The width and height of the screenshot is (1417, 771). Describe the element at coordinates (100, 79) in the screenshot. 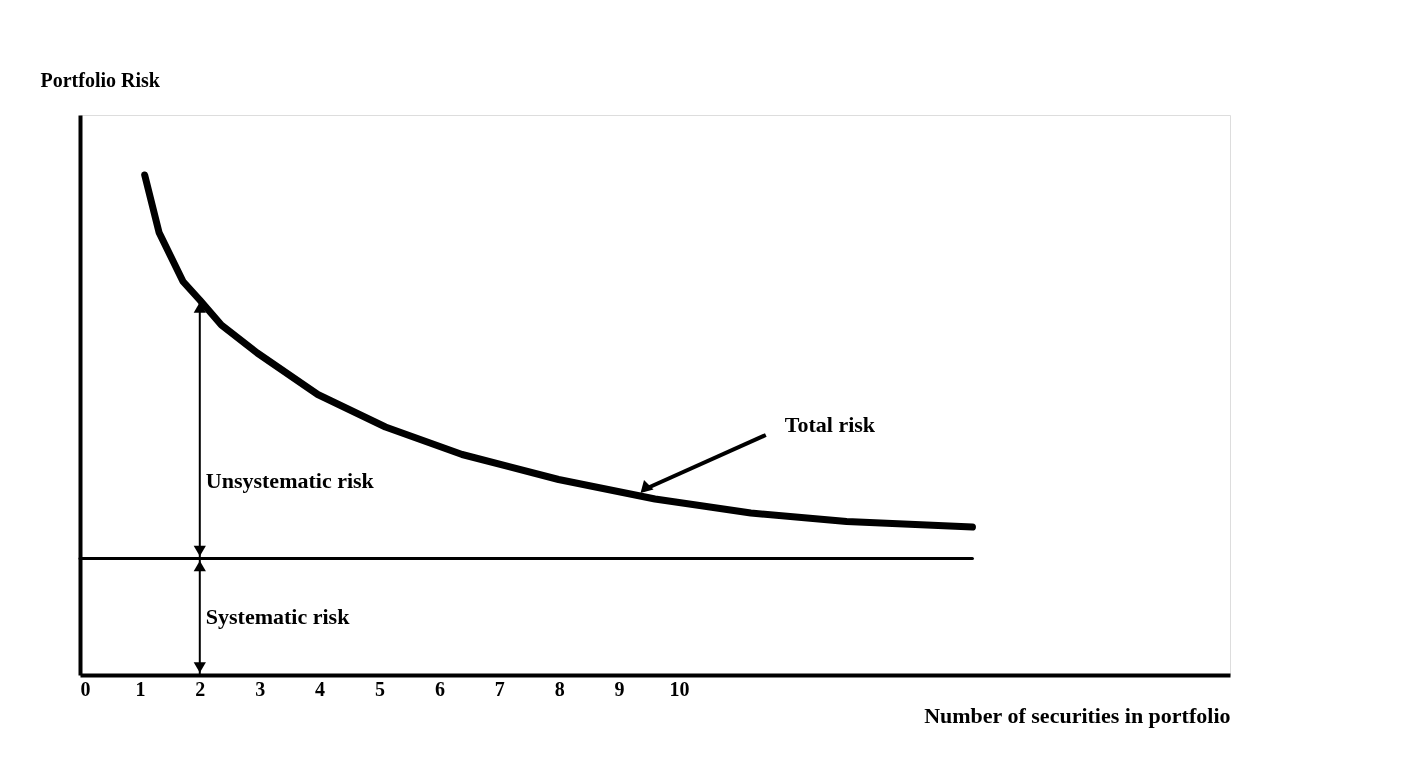

I see `y-axis-title: Portfolio Risk` at that location.